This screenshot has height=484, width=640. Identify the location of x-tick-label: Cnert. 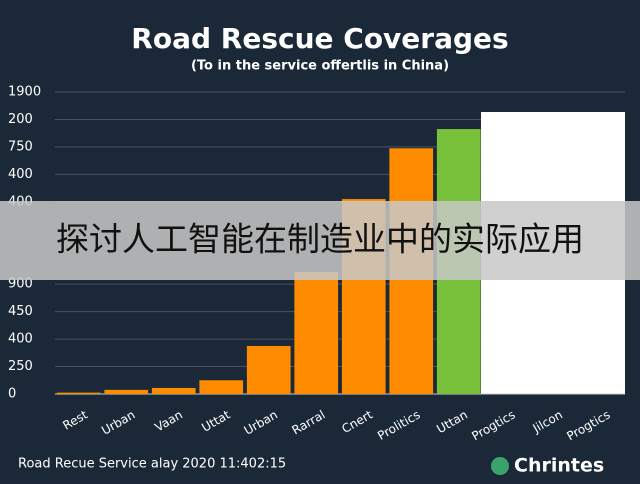
(357, 421).